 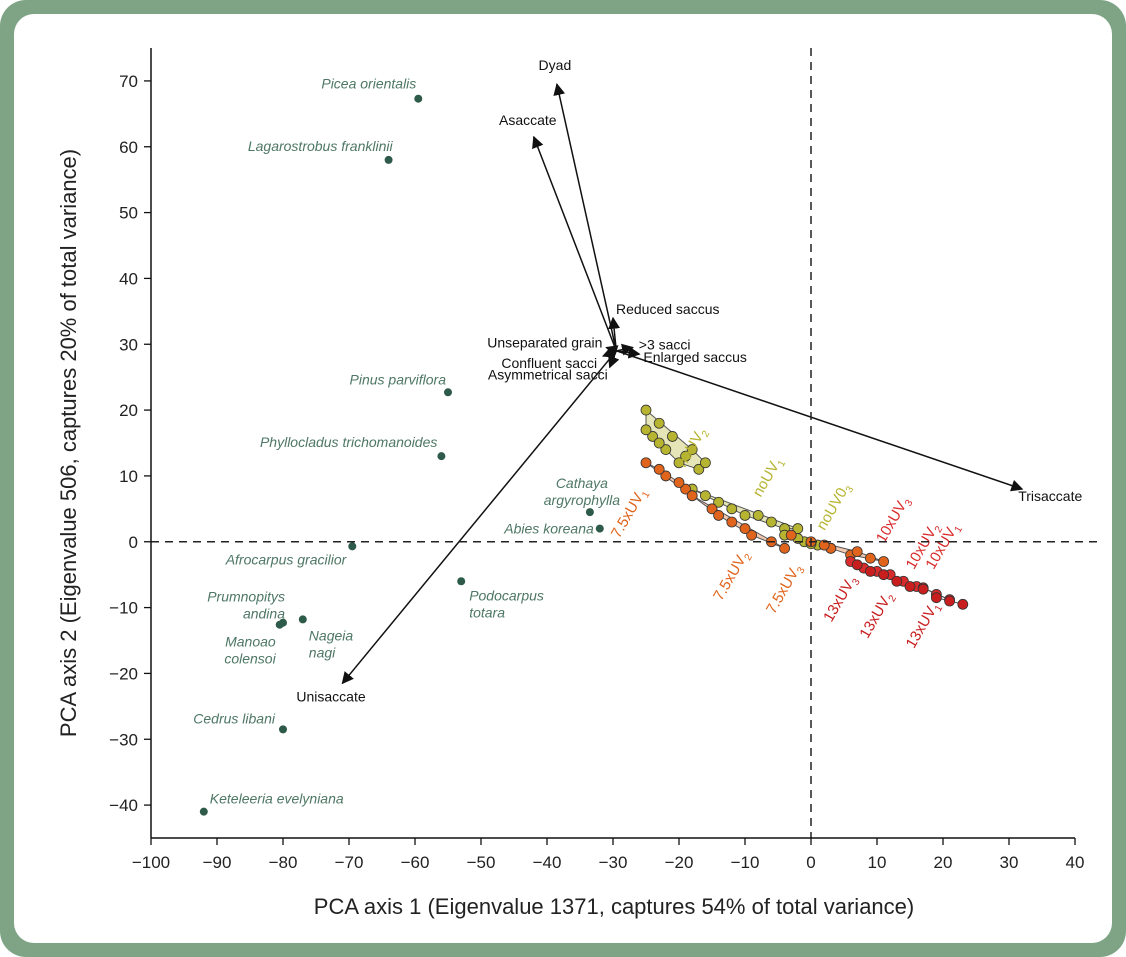 I want to click on species-point-phyllocladus-trichomanoides, so click(x=441, y=456).